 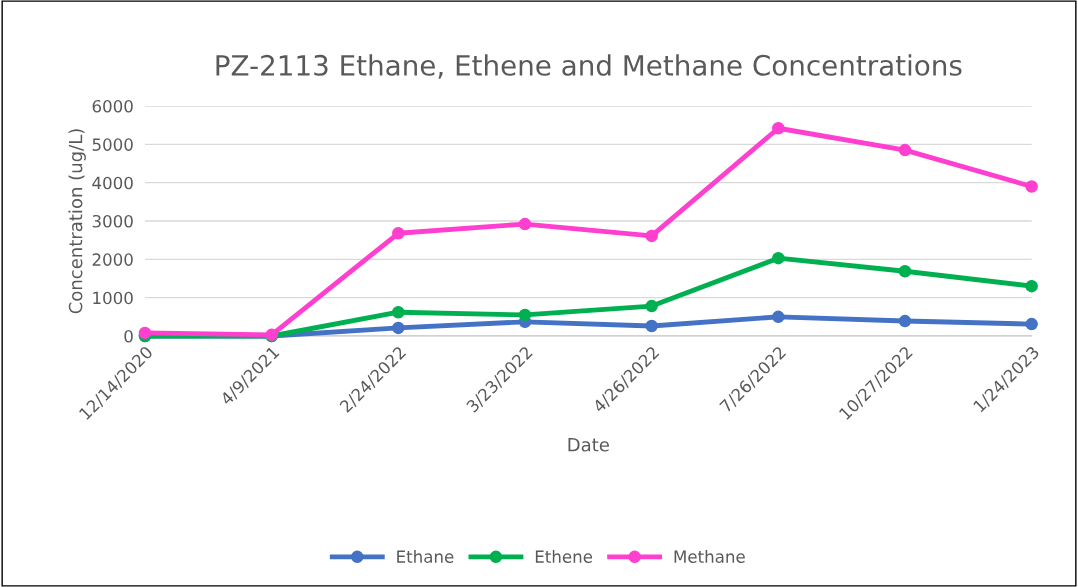 I want to click on y-tick-label: 2000, so click(x=112, y=259).